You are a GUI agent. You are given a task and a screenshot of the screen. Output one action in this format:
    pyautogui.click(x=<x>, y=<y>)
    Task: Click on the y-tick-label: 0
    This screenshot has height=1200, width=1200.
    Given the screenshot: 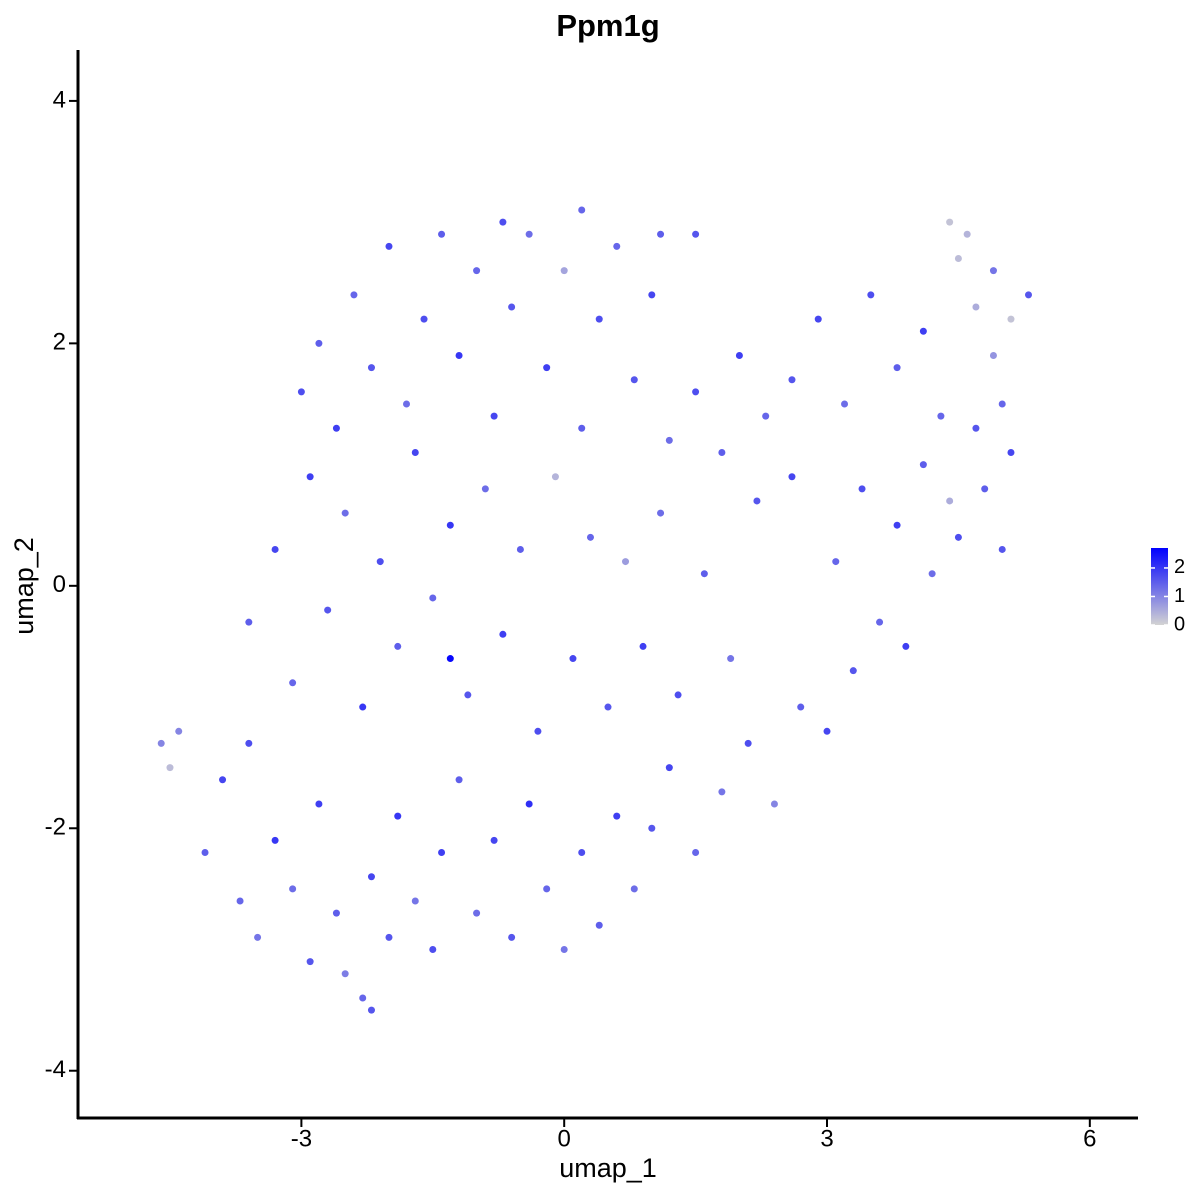 What is the action you would take?
    pyautogui.click(x=59, y=584)
    